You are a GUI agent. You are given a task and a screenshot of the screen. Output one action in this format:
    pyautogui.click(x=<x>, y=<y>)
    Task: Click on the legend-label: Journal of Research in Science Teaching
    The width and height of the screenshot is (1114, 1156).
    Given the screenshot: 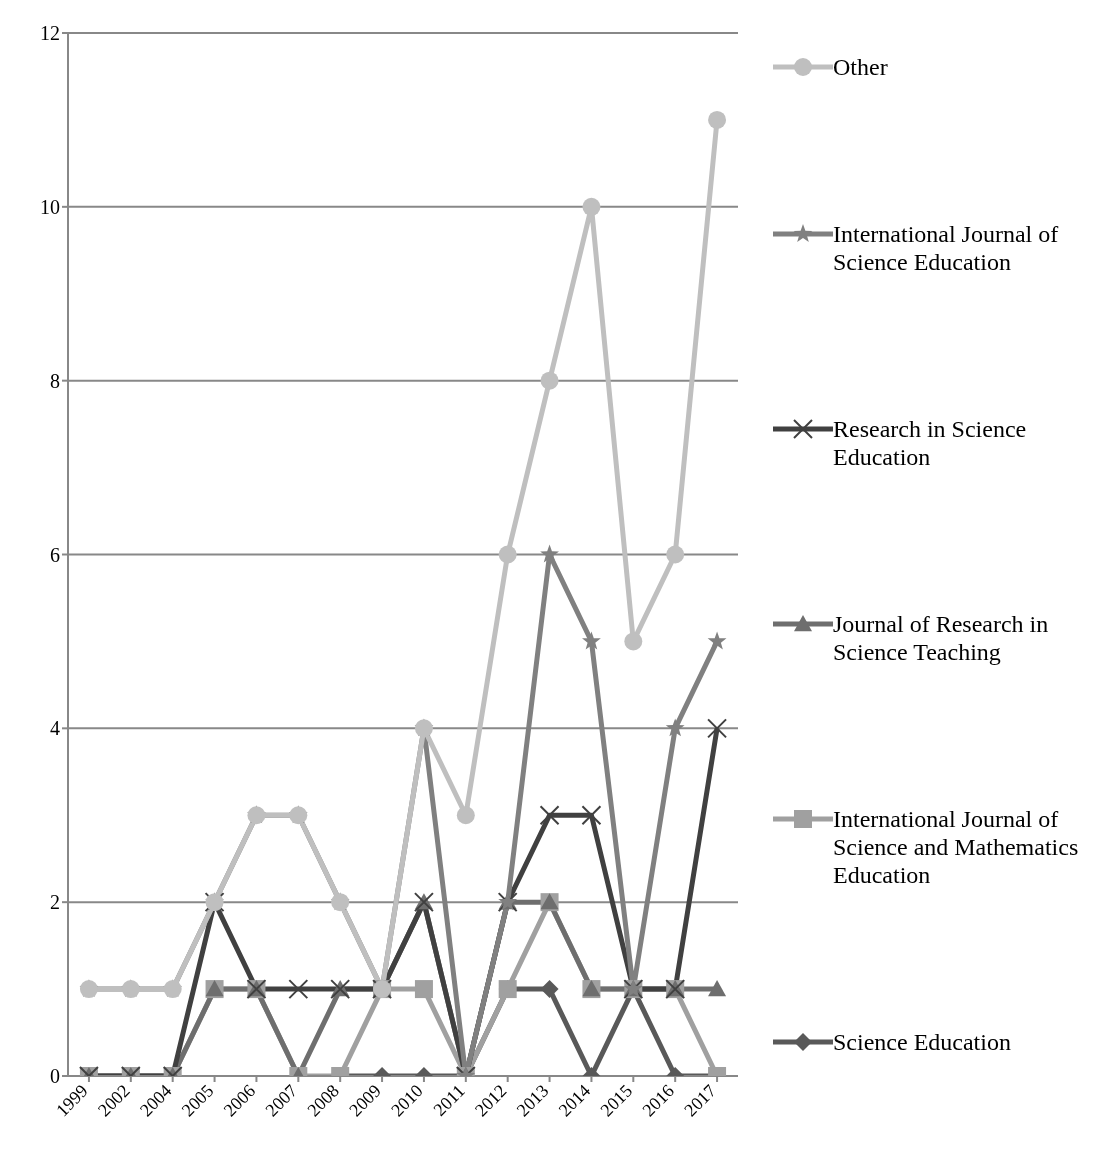 What is the action you would take?
    pyautogui.click(x=941, y=638)
    